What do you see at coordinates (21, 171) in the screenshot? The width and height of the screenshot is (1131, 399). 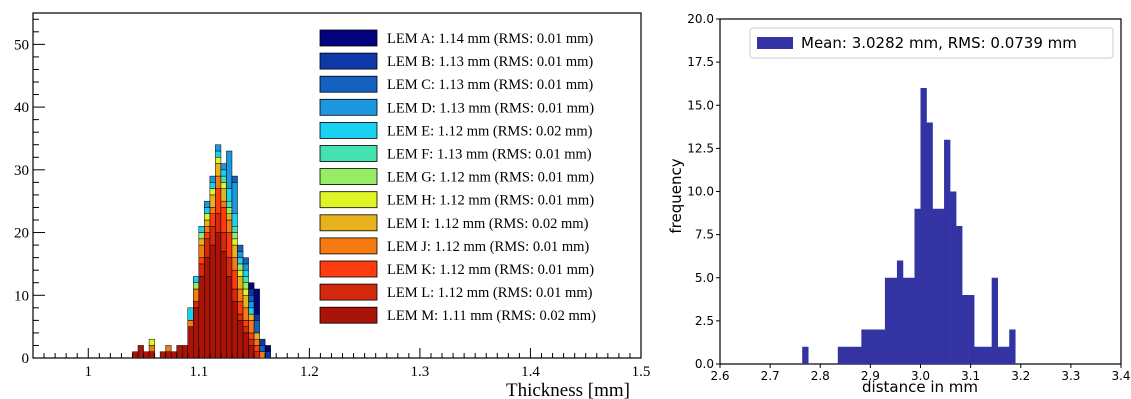 I see `y-tick-label: 30` at bounding box center [21, 171].